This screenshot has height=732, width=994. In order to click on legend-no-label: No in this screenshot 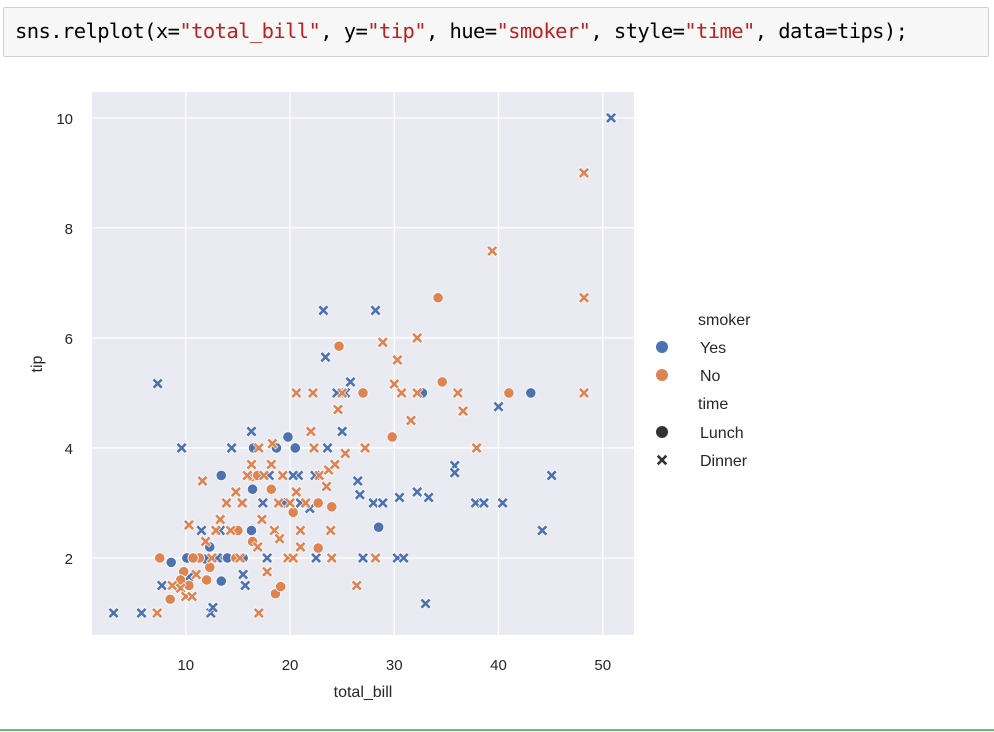, I will do `click(710, 376)`.